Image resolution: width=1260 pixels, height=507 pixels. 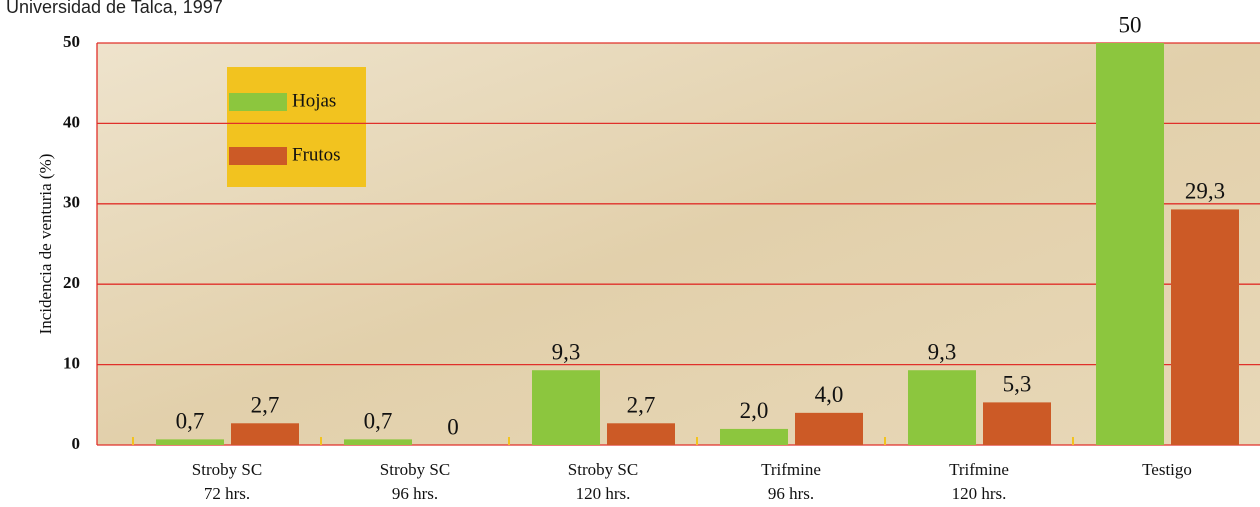 What do you see at coordinates (71, 202) in the screenshot?
I see `y-tick-label: 30` at bounding box center [71, 202].